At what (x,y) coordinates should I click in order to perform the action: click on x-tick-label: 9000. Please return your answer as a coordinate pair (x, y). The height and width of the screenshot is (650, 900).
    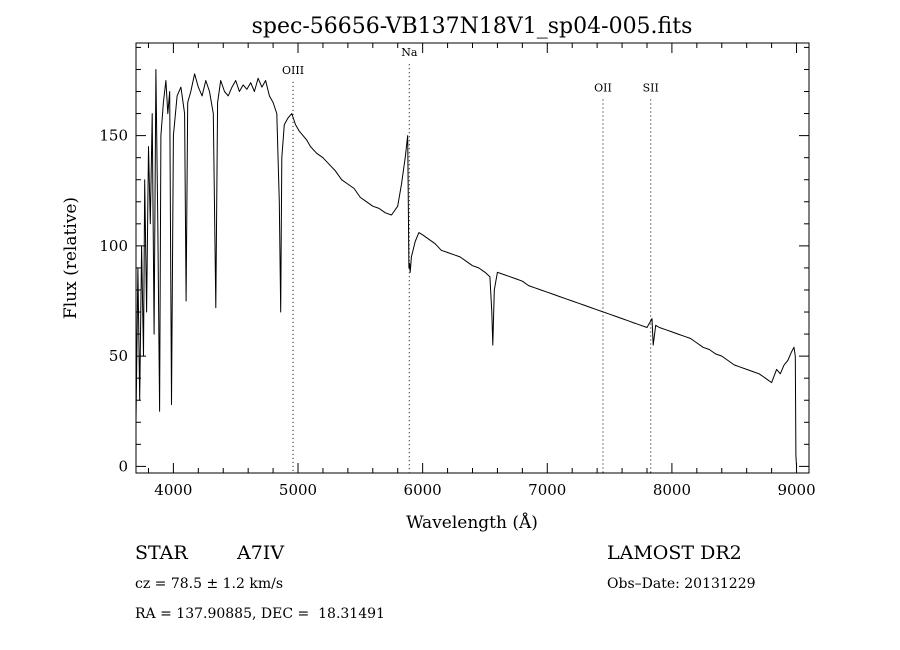
    Looking at the image, I should click on (796, 490).